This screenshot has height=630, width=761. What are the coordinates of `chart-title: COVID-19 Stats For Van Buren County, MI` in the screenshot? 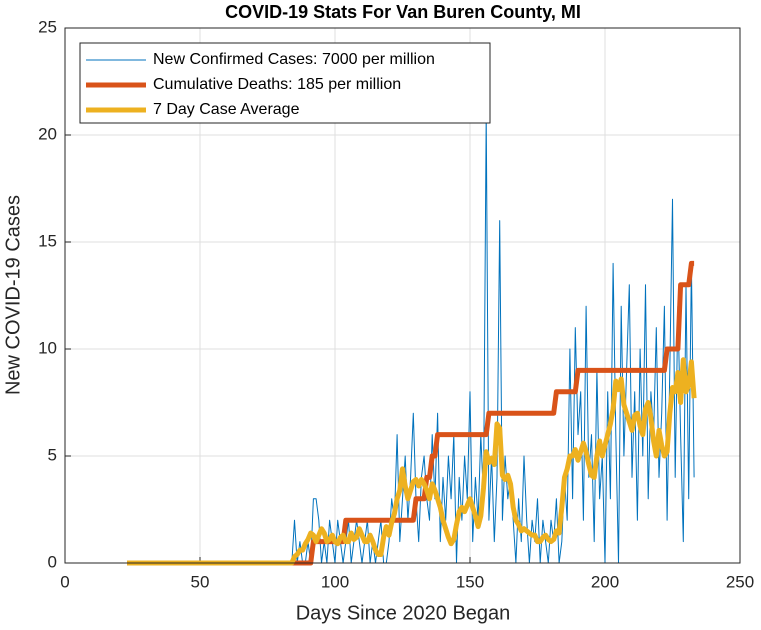 It's located at (403, 12).